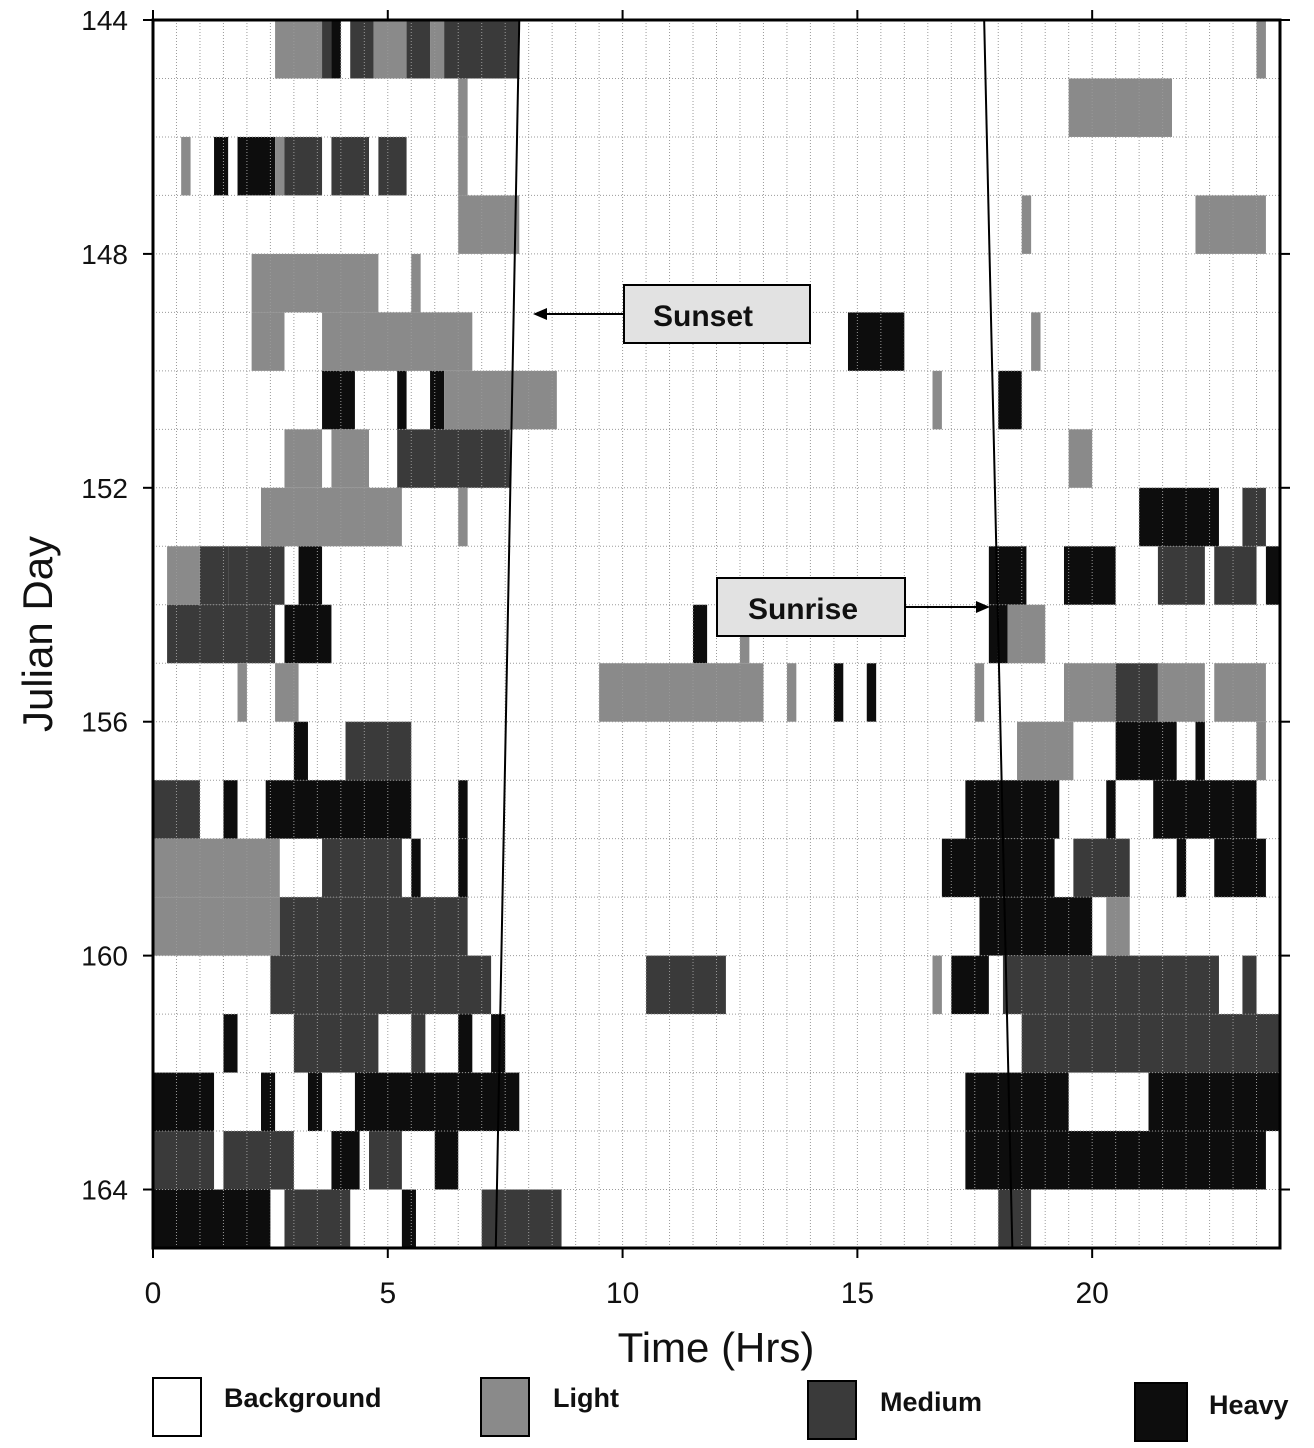 The width and height of the screenshot is (1314, 1448). I want to click on legend-swatch-heavy, so click(1161, 1412).